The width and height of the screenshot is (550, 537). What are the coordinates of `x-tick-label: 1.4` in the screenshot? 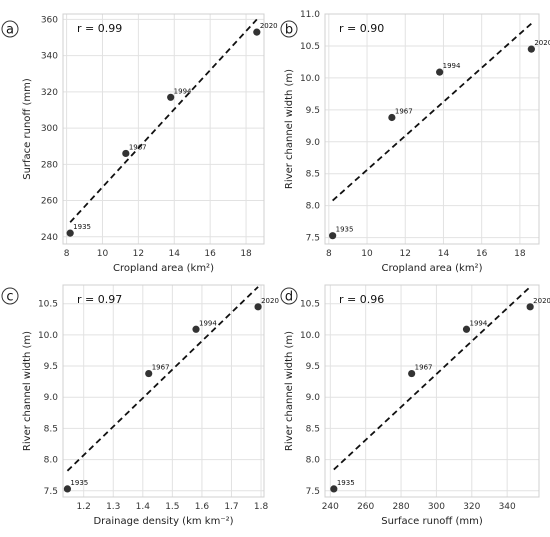 It's located at (143, 507).